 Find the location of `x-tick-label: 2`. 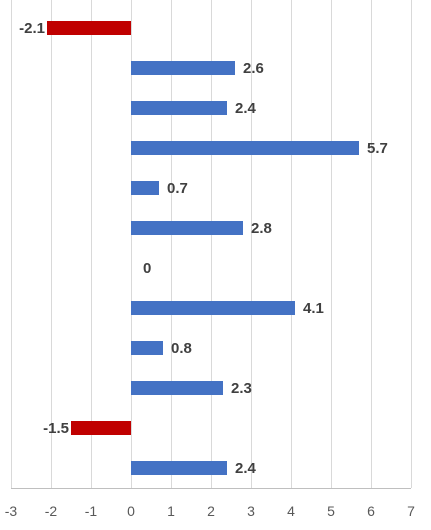

x-tick-label: 2 is located at coordinates (211, 511).